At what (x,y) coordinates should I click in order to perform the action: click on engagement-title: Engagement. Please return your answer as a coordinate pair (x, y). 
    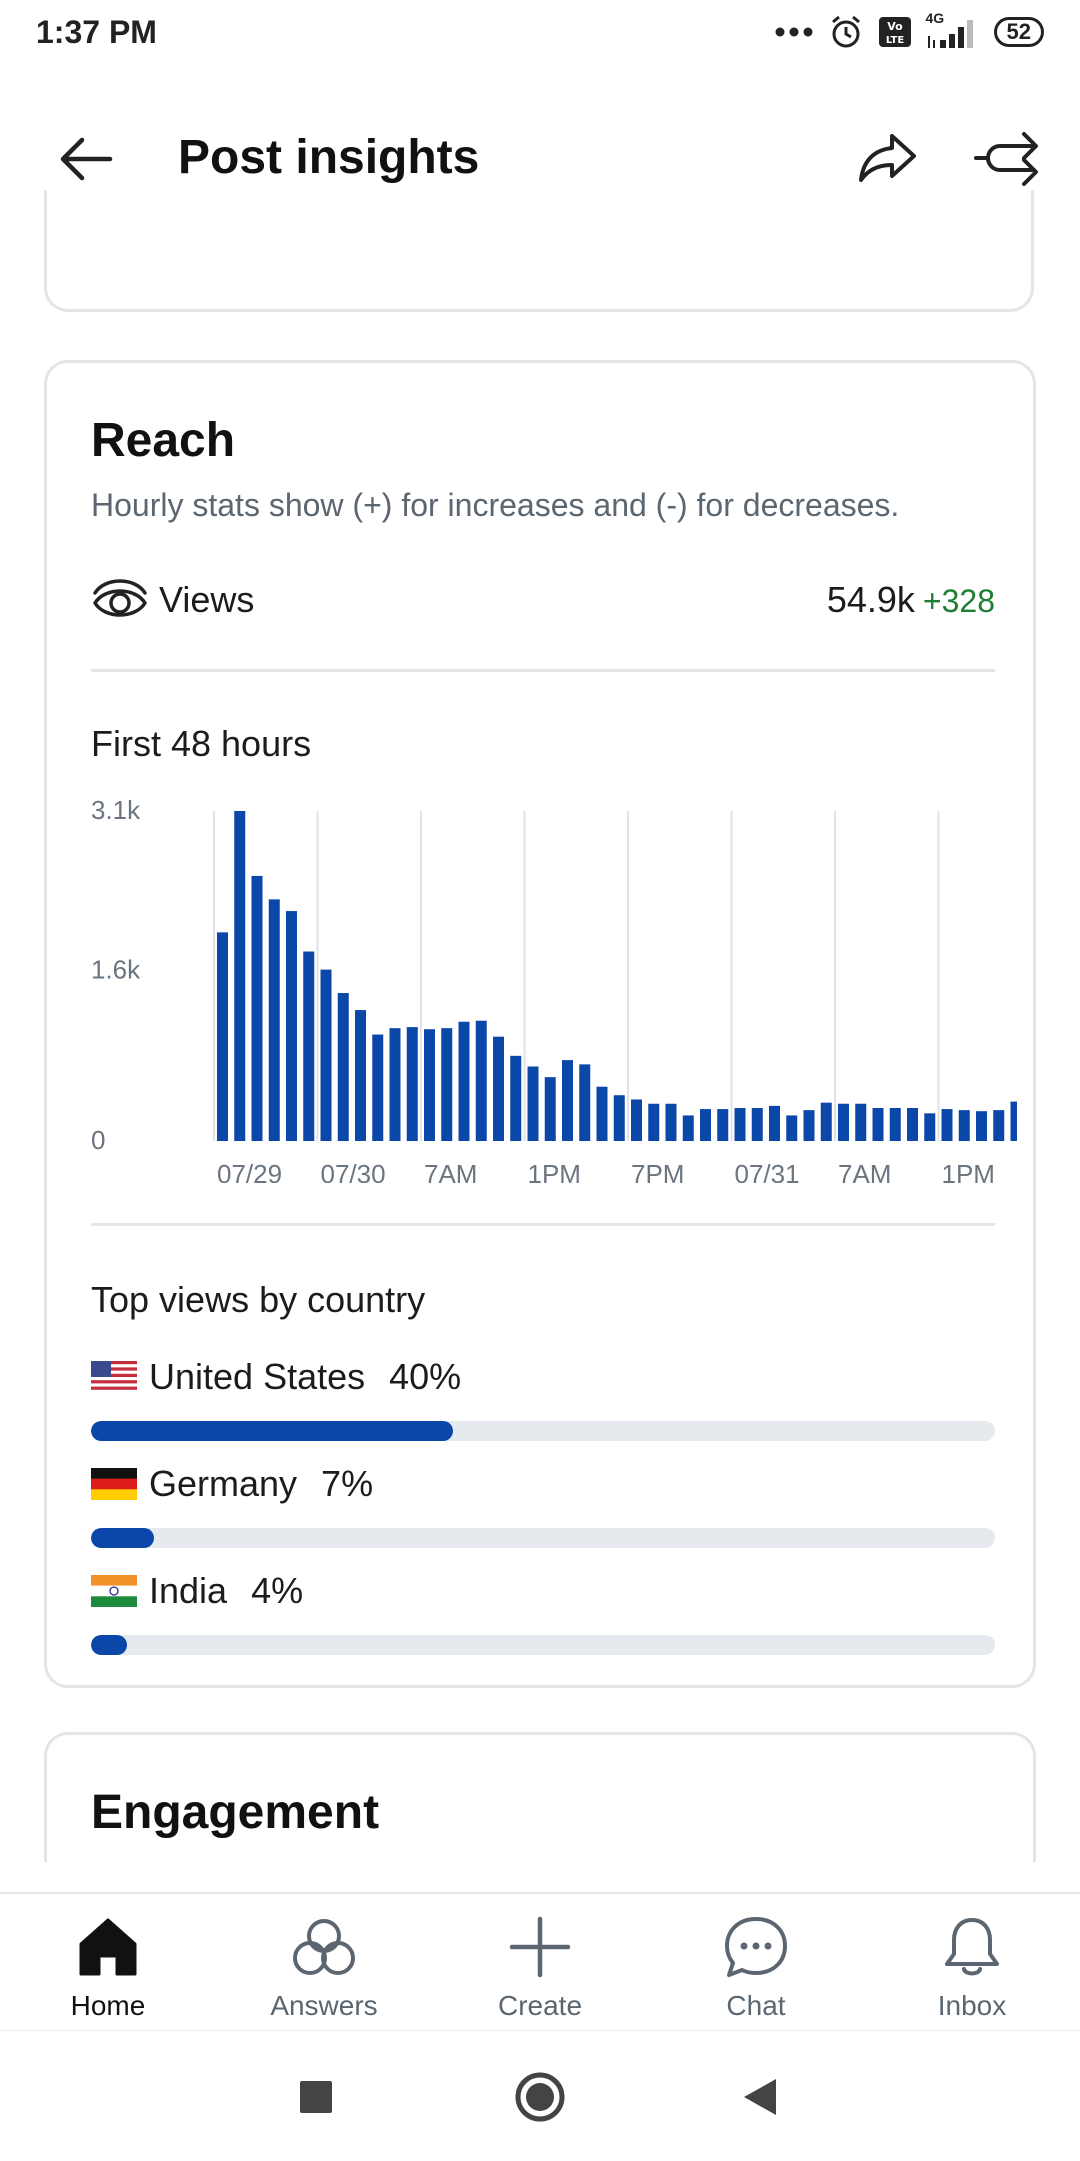
    Looking at the image, I should click on (235, 1812).